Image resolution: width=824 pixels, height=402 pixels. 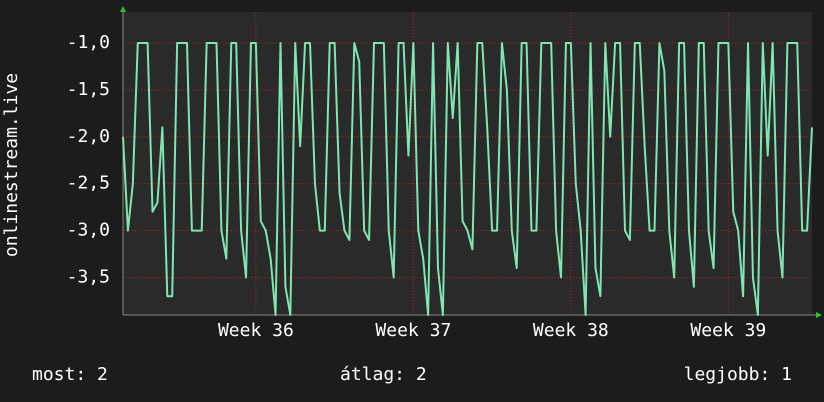 What do you see at coordinates (123, 9) in the screenshot?
I see `y-arrow` at bounding box center [123, 9].